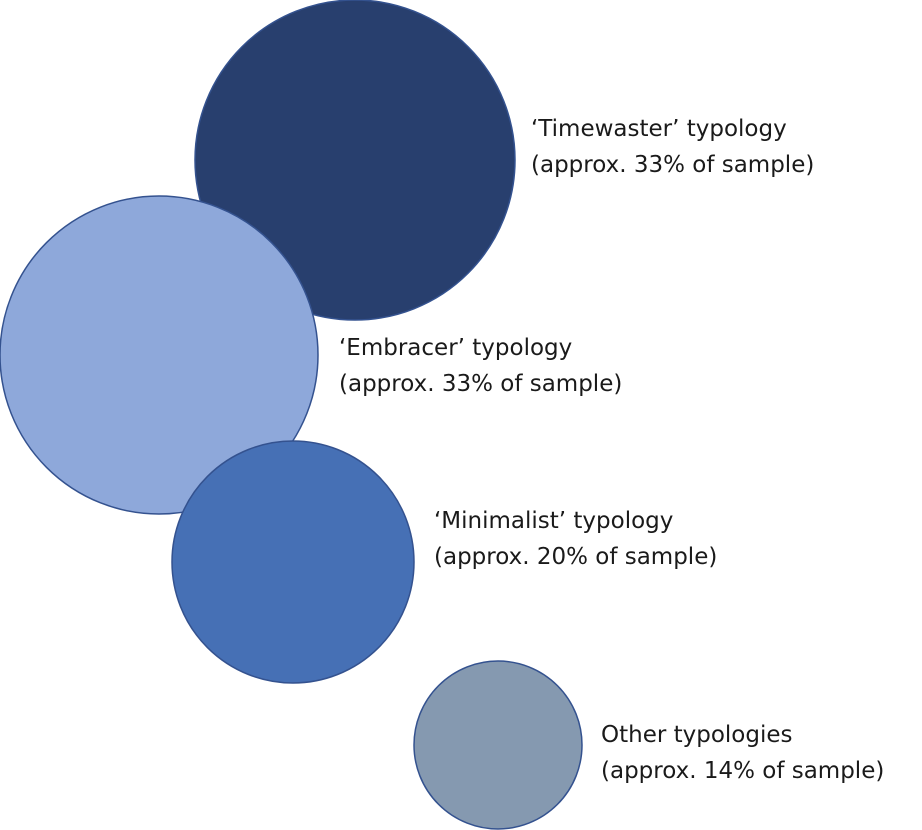 This screenshot has height=830, width=922. What do you see at coordinates (576, 557) in the screenshot?
I see `minimalist-share: (approx. 20% of sample)` at bounding box center [576, 557].